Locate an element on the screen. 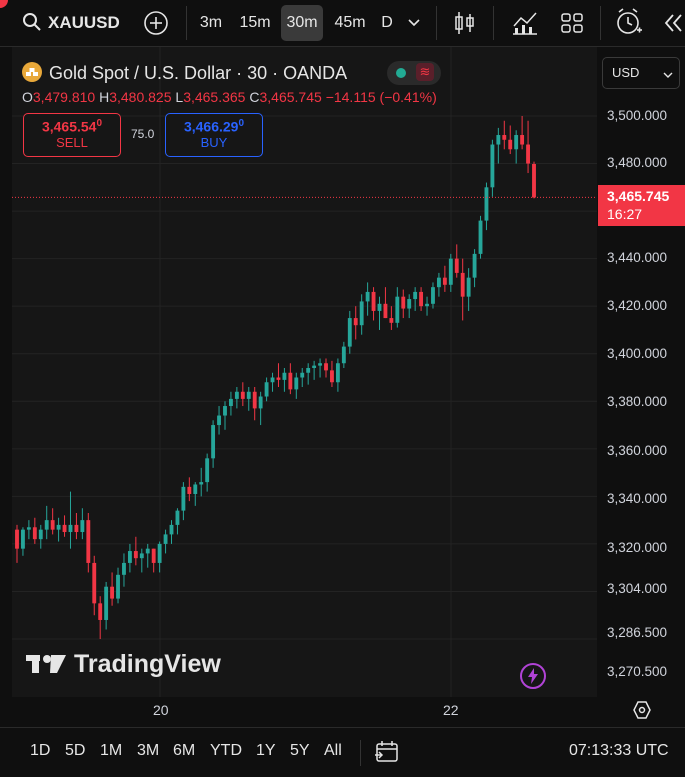 Image resolution: width=685 pixels, height=777 pixels. interval-3m: 3m is located at coordinates (211, 22).